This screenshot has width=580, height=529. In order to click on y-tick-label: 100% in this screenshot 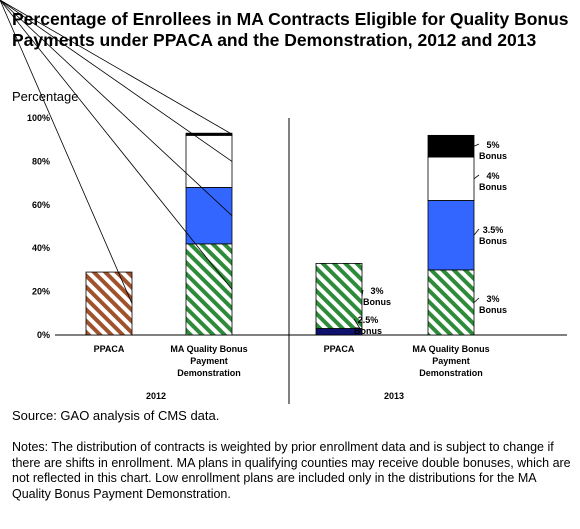, I will do `click(38, 118)`.